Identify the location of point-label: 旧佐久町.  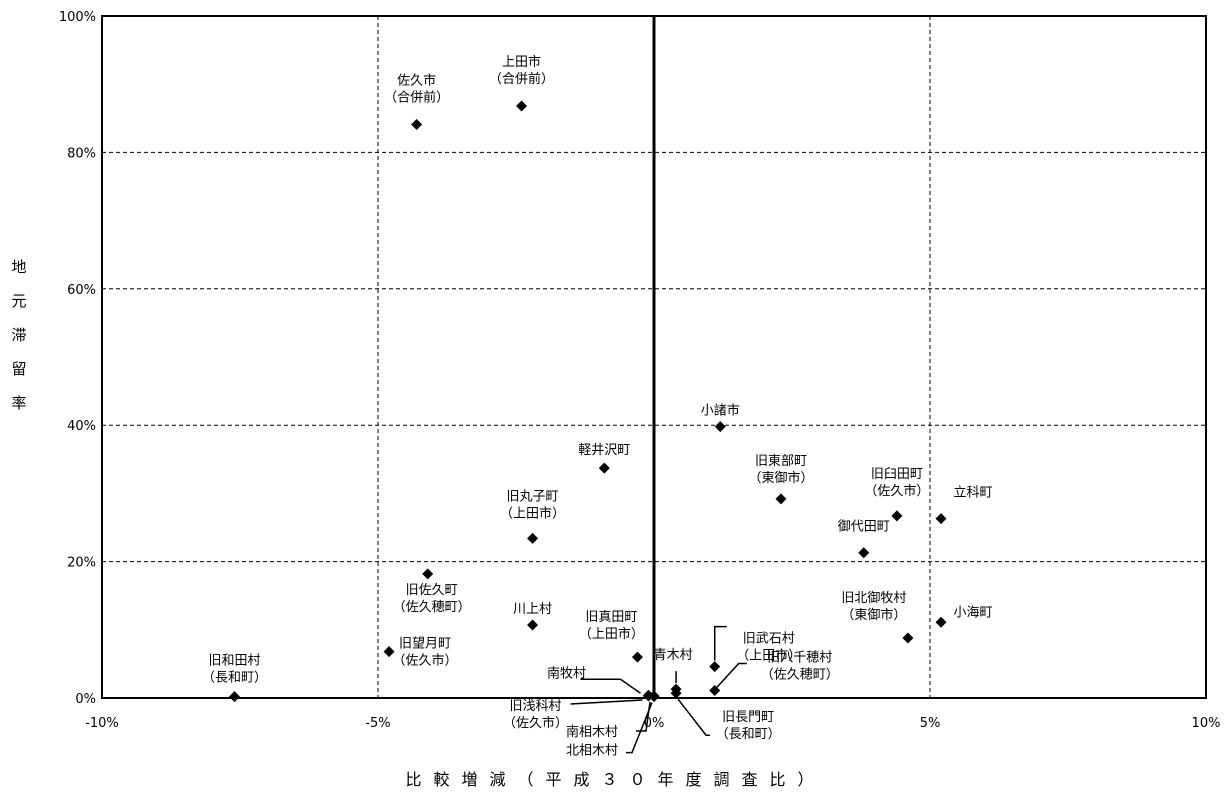
(432, 590).